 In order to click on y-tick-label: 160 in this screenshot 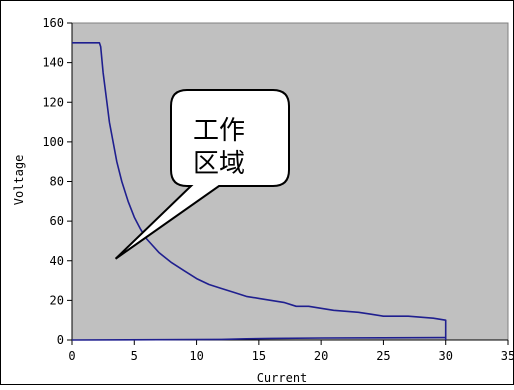, I will do `click(53, 23)`.